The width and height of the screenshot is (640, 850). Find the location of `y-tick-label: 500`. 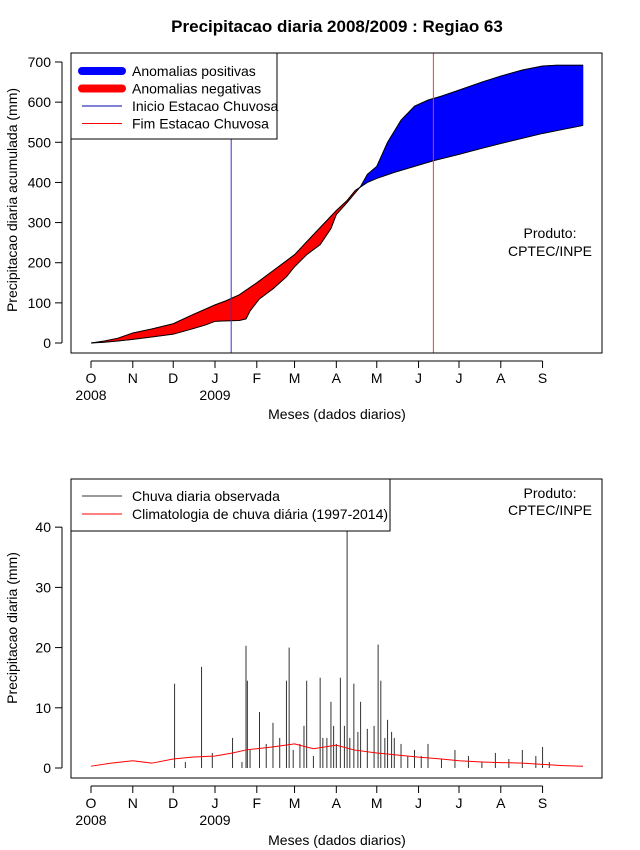

y-tick-label: 500 is located at coordinates (40, 142).